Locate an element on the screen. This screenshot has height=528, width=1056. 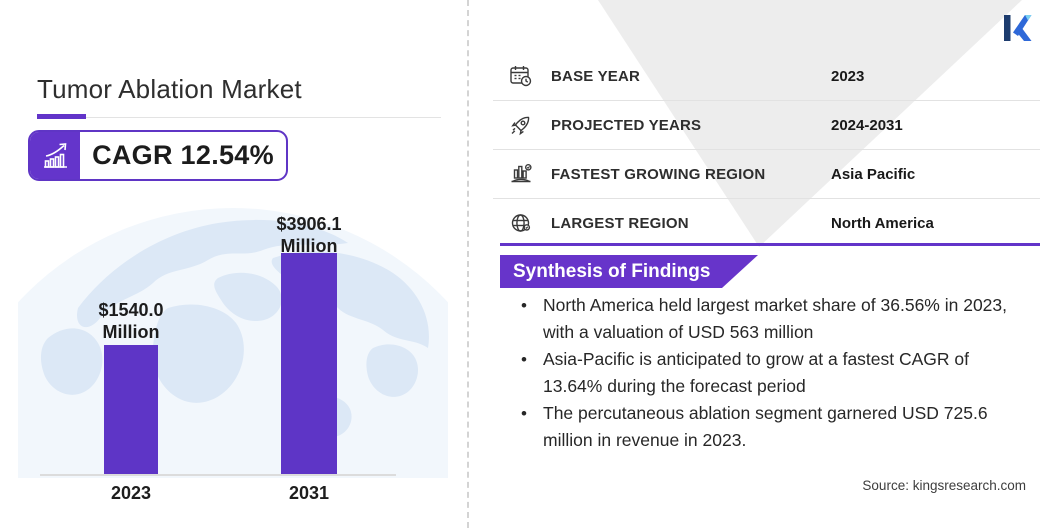
table-row: LARGEST REGION North America is located at coordinates (766, 223).